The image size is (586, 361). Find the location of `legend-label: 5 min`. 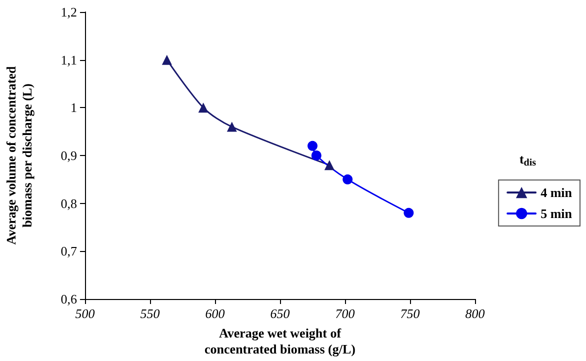

legend-label: 5 min is located at coordinates (556, 213).